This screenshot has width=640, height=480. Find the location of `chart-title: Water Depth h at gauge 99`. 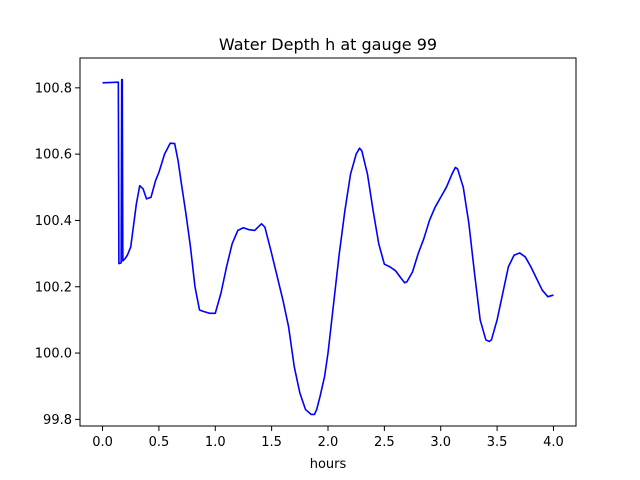

chart-title: Water Depth h at gauge 99 is located at coordinates (328, 44).